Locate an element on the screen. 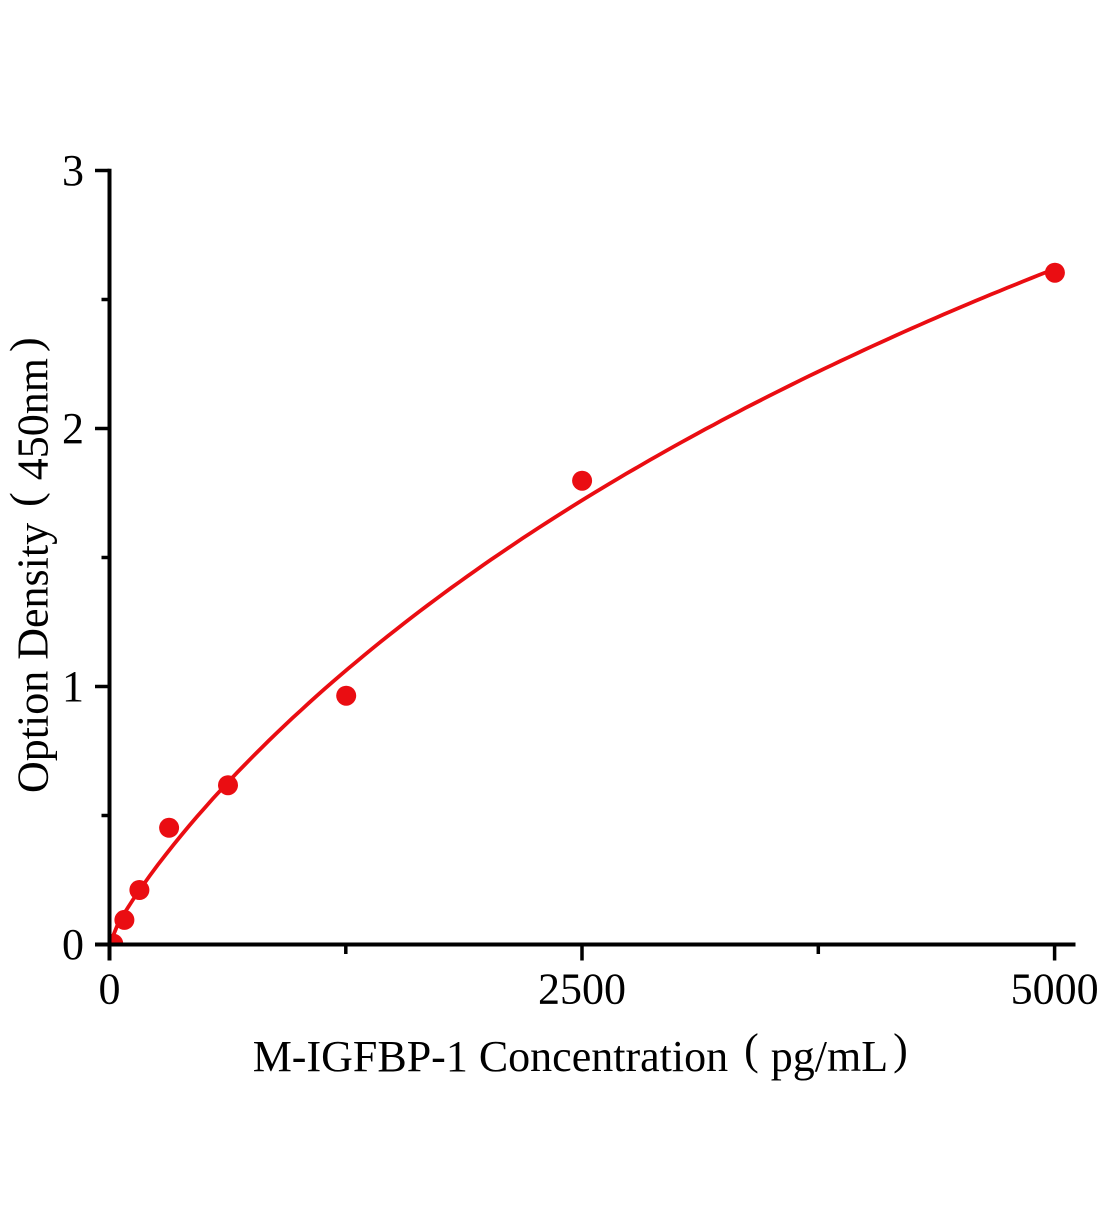 The height and width of the screenshot is (1205, 1104). svg-text: Option Density(450nm) is located at coordinates (30, 565).